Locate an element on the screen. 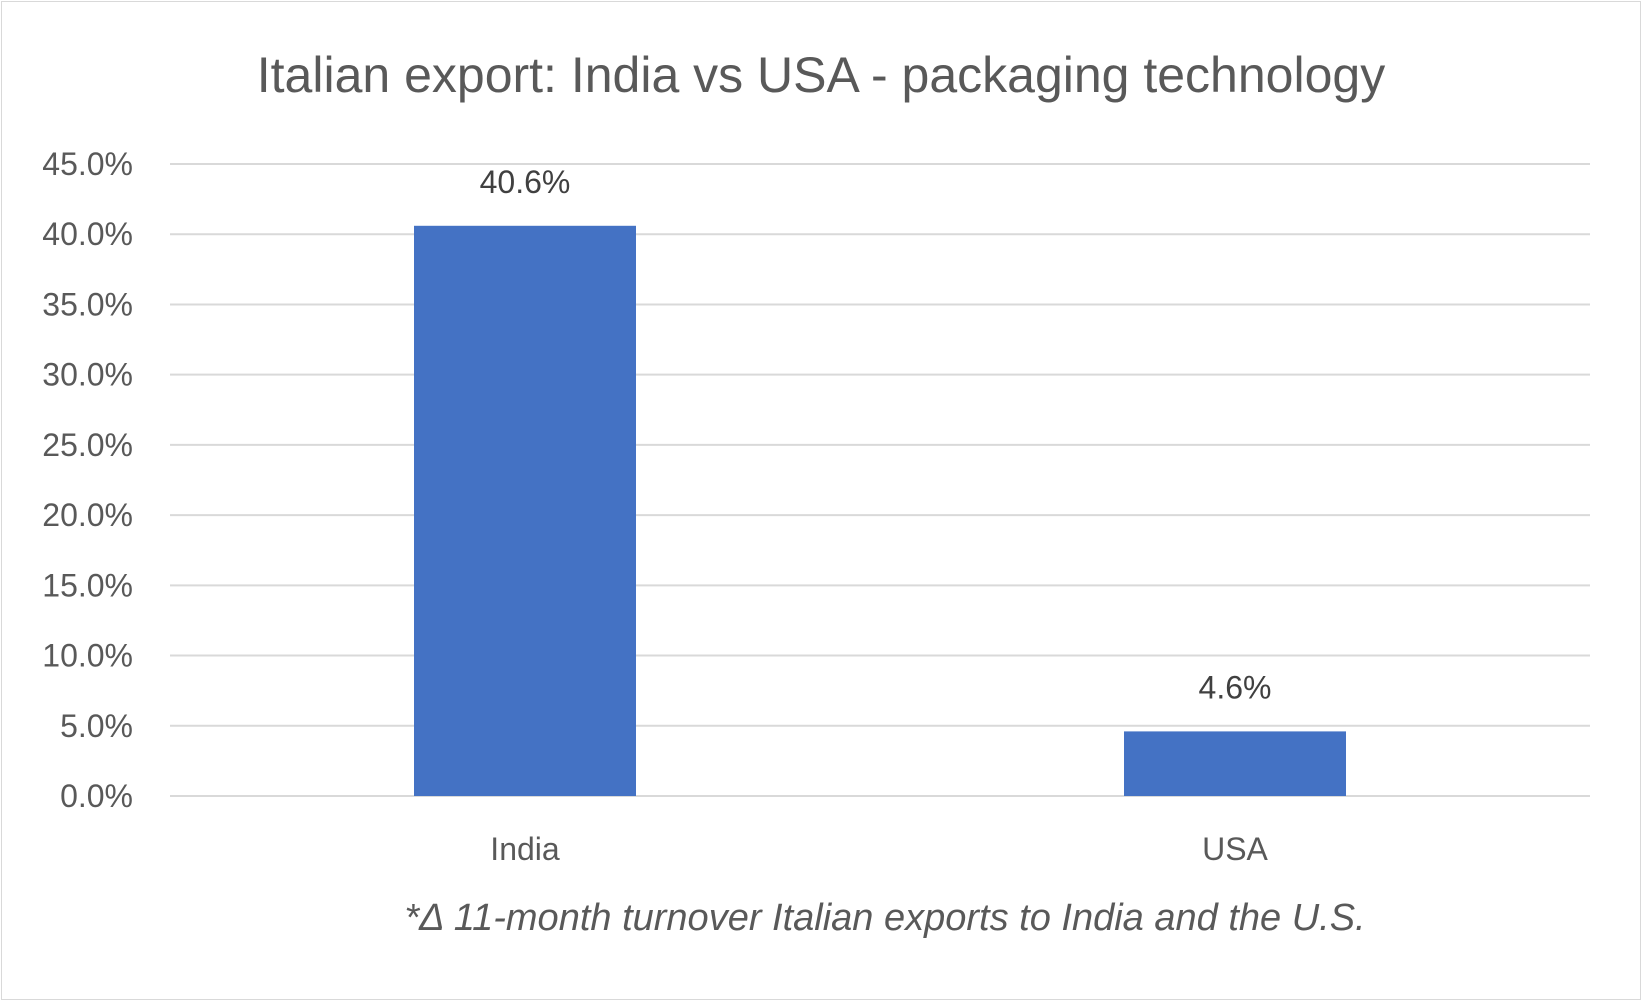  y-tick-label: 5.0% is located at coordinates (96, 726).